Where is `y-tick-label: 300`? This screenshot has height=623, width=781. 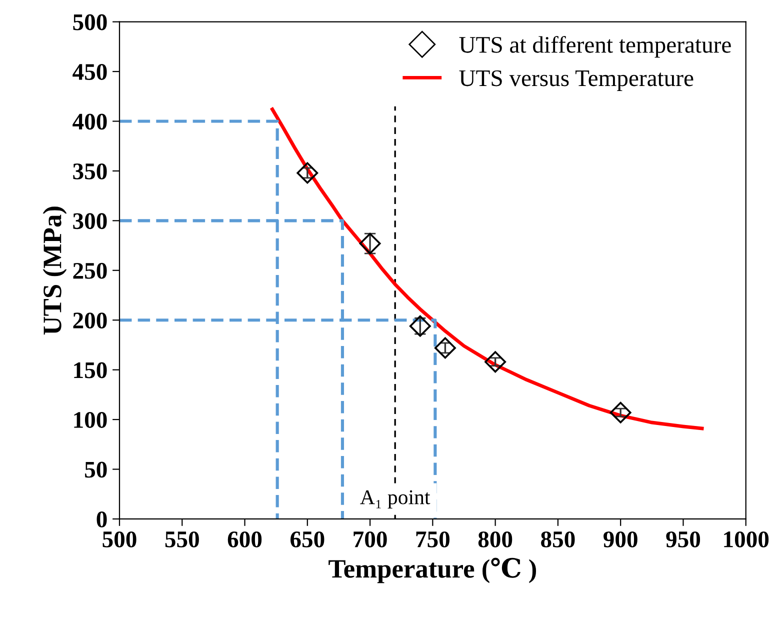
y-tick-label: 300 is located at coordinates (90, 221).